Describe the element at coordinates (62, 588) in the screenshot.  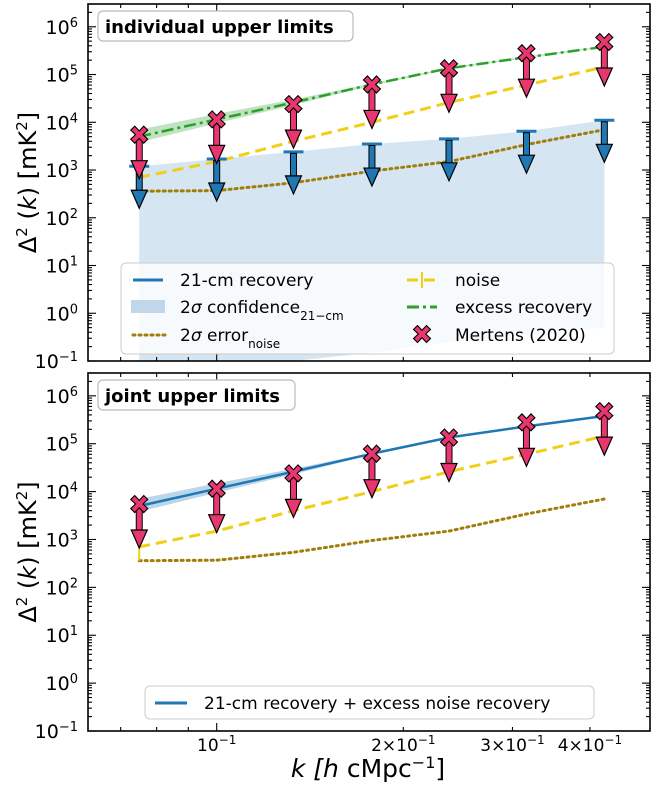
I see `bottom-y-tick-label: 10²` at that location.